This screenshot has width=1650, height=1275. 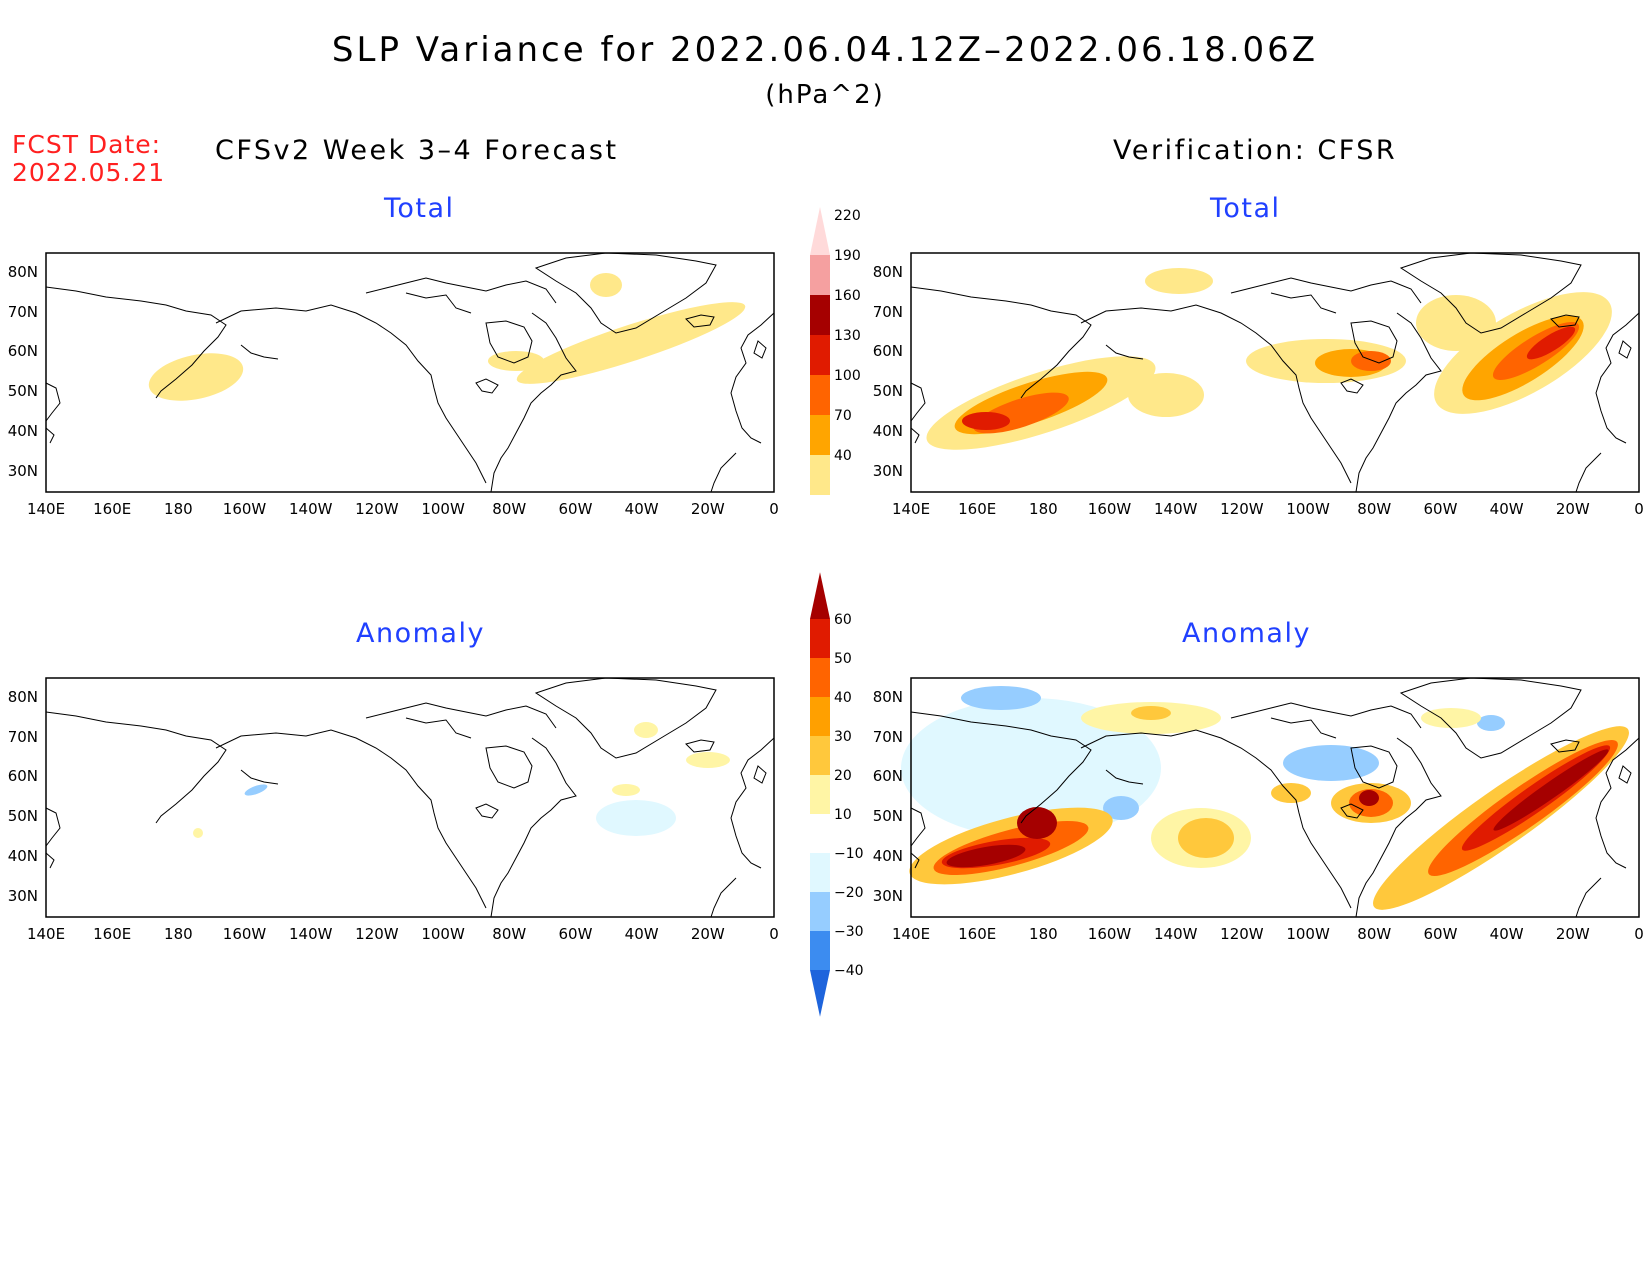 What do you see at coordinates (22, 312) in the screenshot?
I see `lat-tick-label: 70N` at bounding box center [22, 312].